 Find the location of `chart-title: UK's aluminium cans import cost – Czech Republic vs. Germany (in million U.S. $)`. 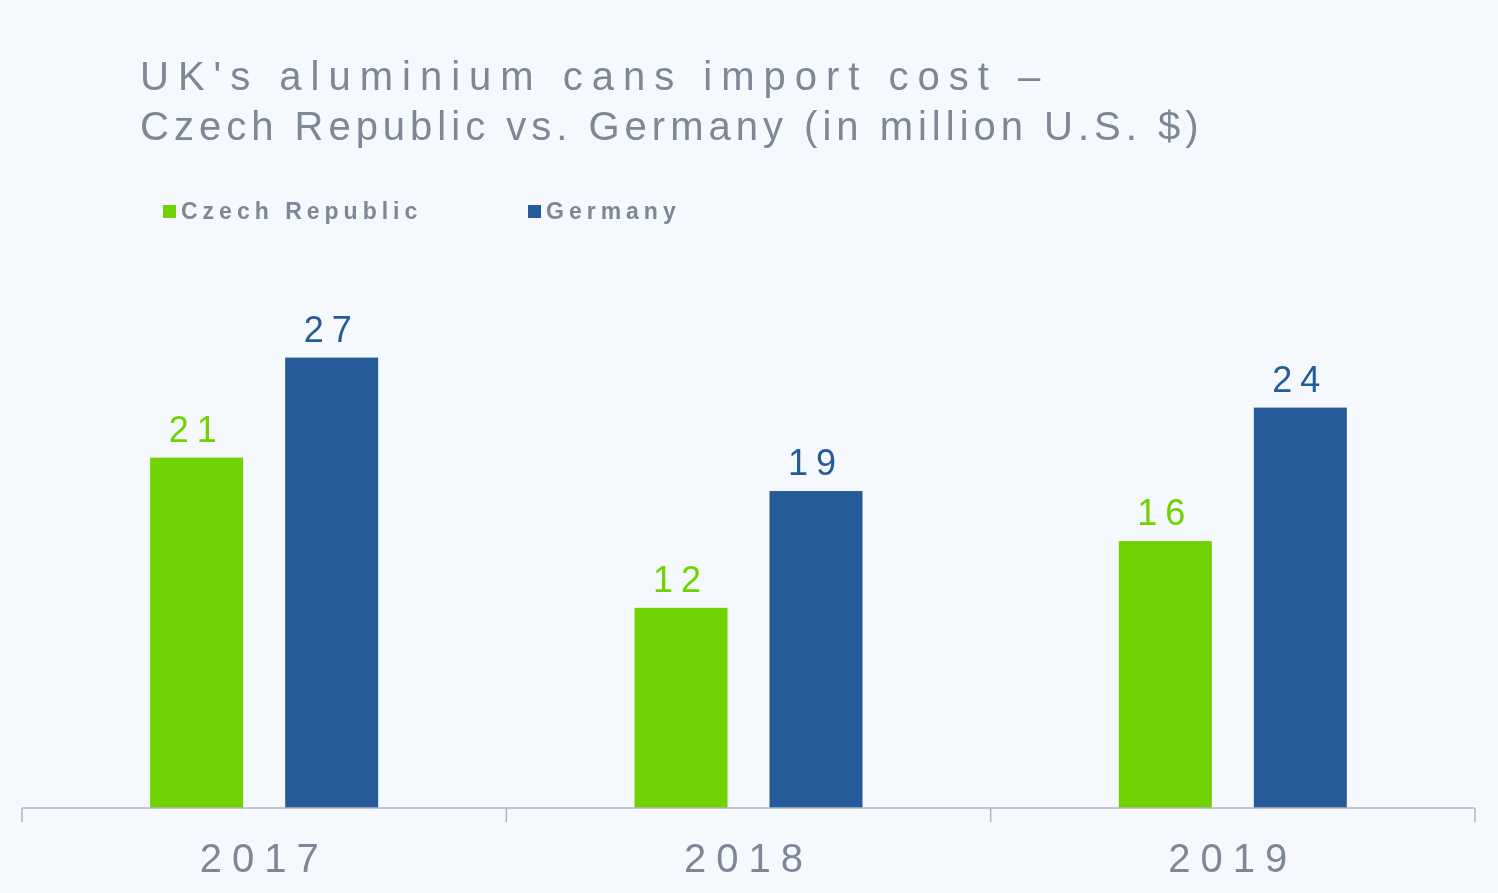

chart-title: UK's aluminium cans import cost – Czech Republic vs. Germany (in million U.S. $) is located at coordinates (672, 101).